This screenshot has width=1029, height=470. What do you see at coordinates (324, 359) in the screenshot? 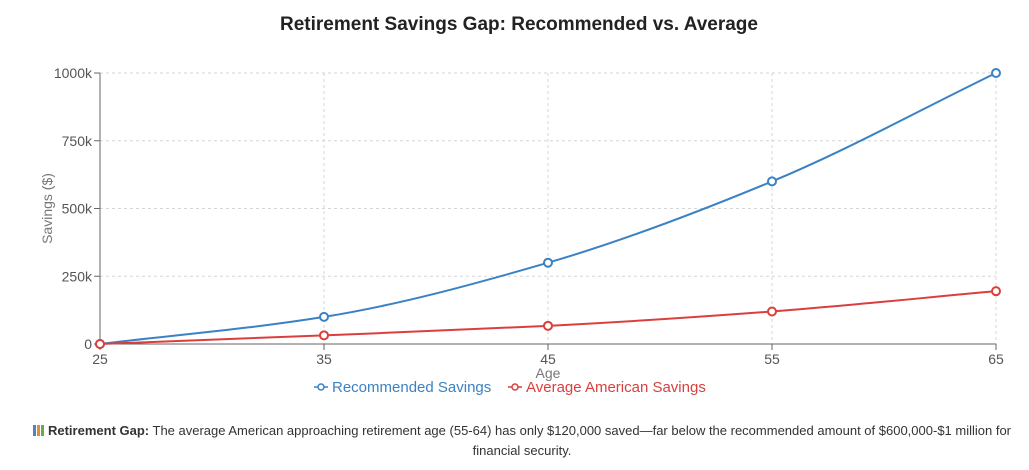
I see `x-tick-label: 35` at bounding box center [324, 359].